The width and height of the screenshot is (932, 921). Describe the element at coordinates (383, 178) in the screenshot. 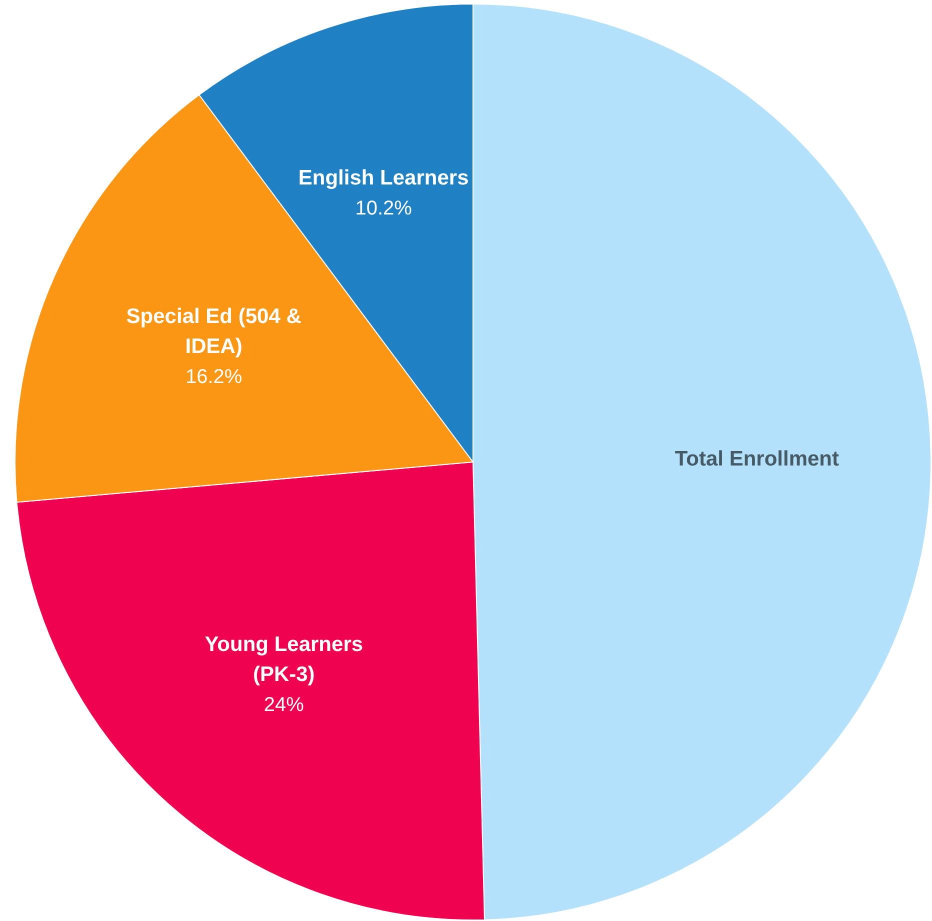

I see `slice-label: English Learners` at that location.